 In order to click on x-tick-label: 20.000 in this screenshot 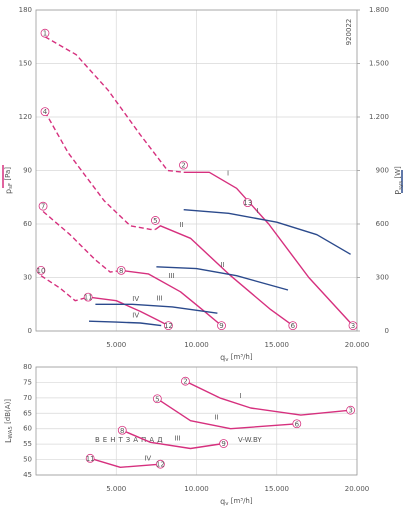, I will do `click(357, 489)`.